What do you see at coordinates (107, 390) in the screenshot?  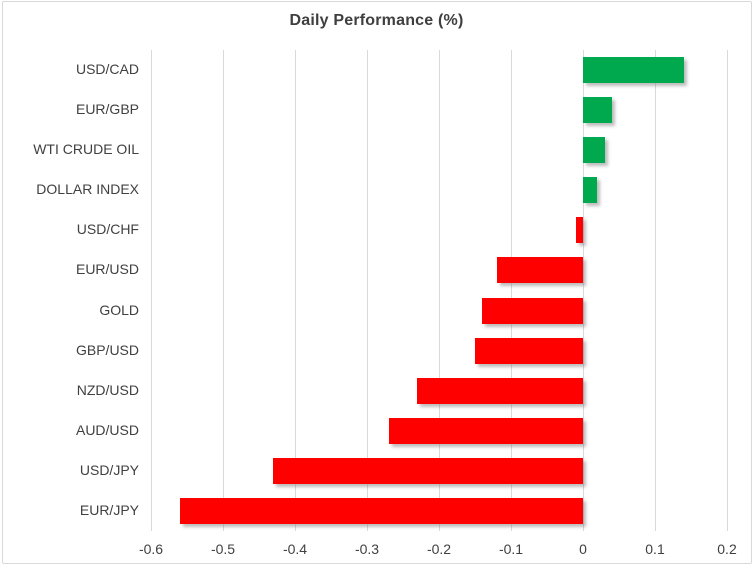 I see `category-label-nzd-usd: NZD/USD` at bounding box center [107, 390].